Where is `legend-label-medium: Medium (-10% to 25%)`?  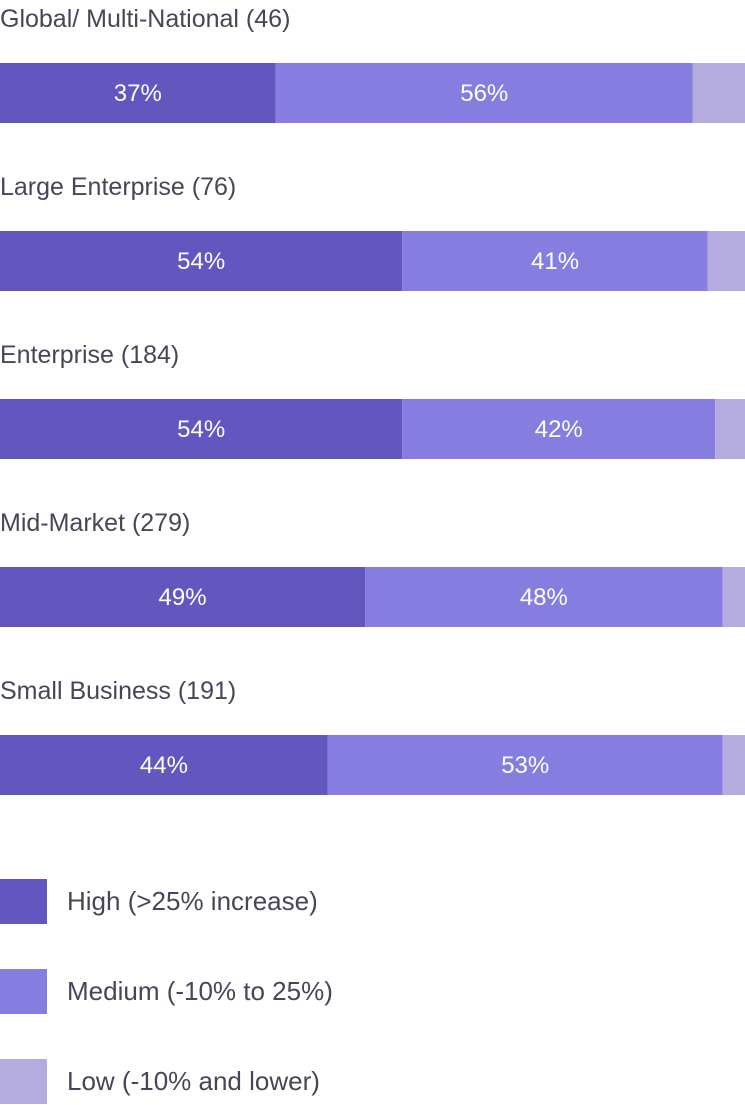 legend-label-medium: Medium (-10% to 25%) is located at coordinates (200, 991).